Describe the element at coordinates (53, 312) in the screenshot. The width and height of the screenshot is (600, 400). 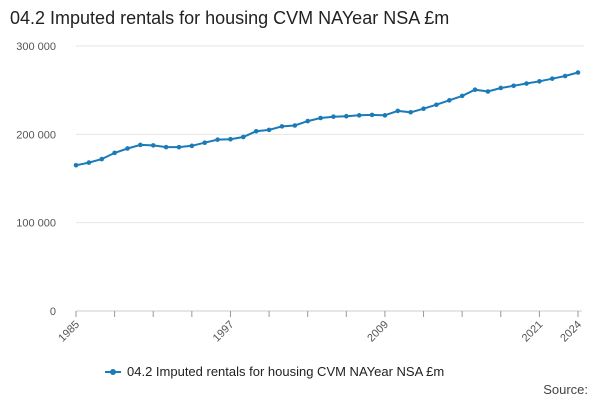
I see `y-tick-label: 0` at that location.